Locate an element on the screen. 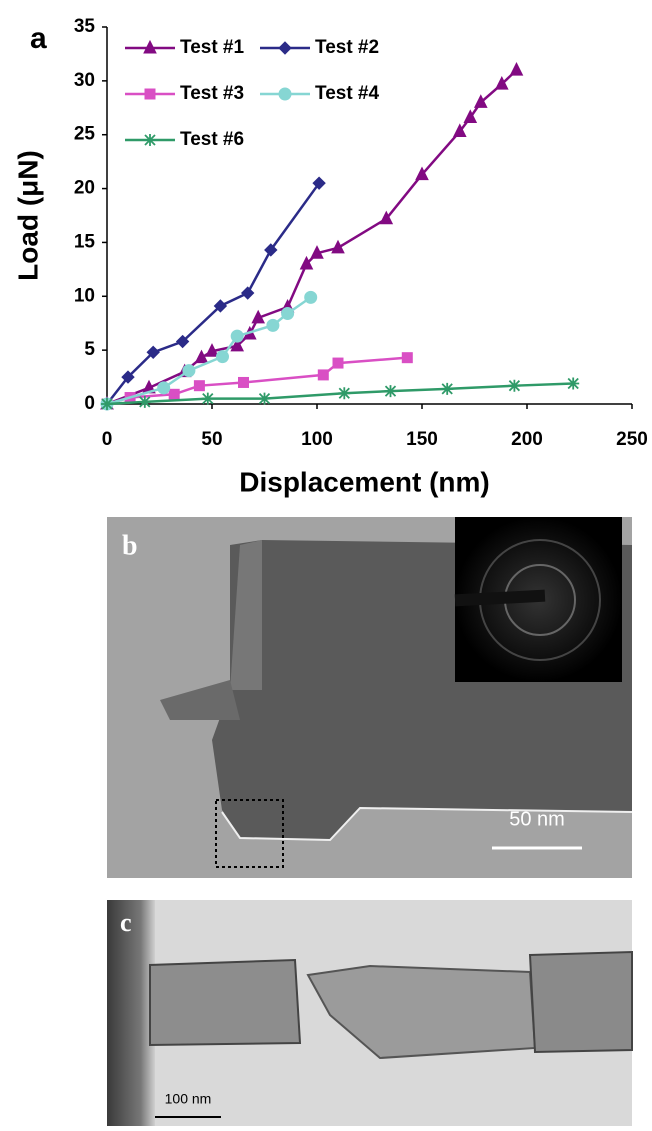  legend-label: Test #2 is located at coordinates (347, 47).